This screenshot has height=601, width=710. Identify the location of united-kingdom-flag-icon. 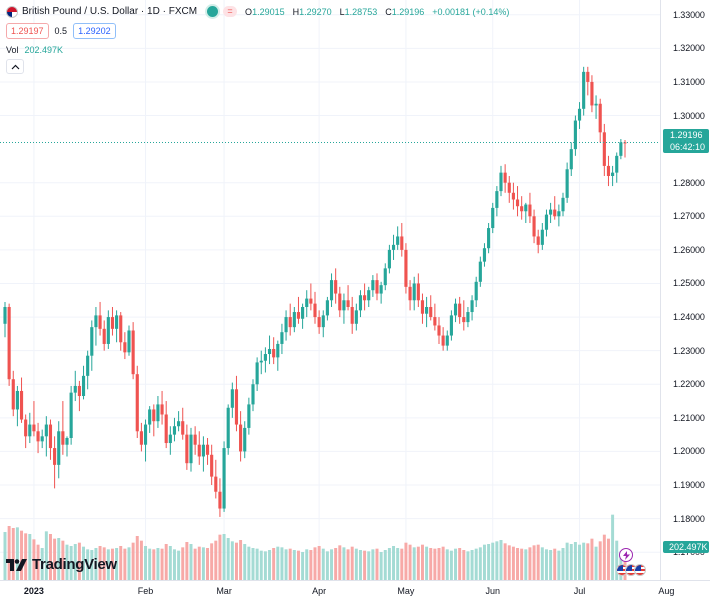
(12, 11).